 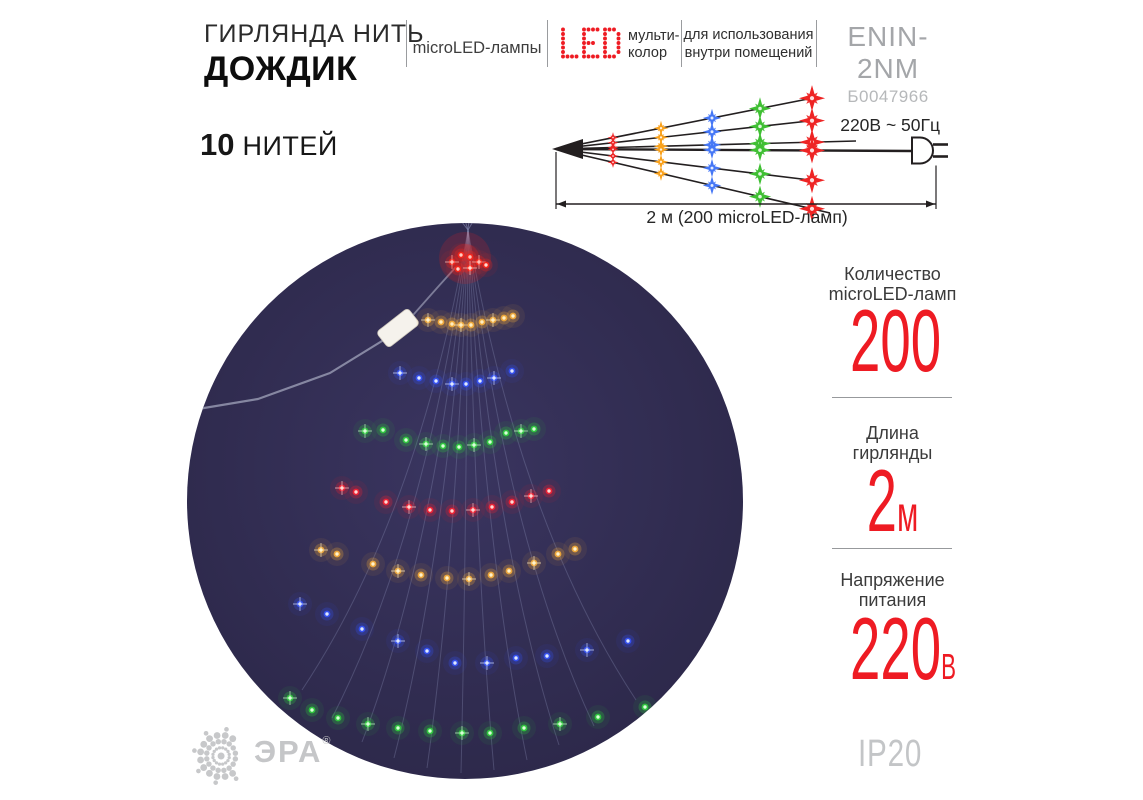 I want to click on led-multicolor-line2: колор, so click(x=648, y=52).